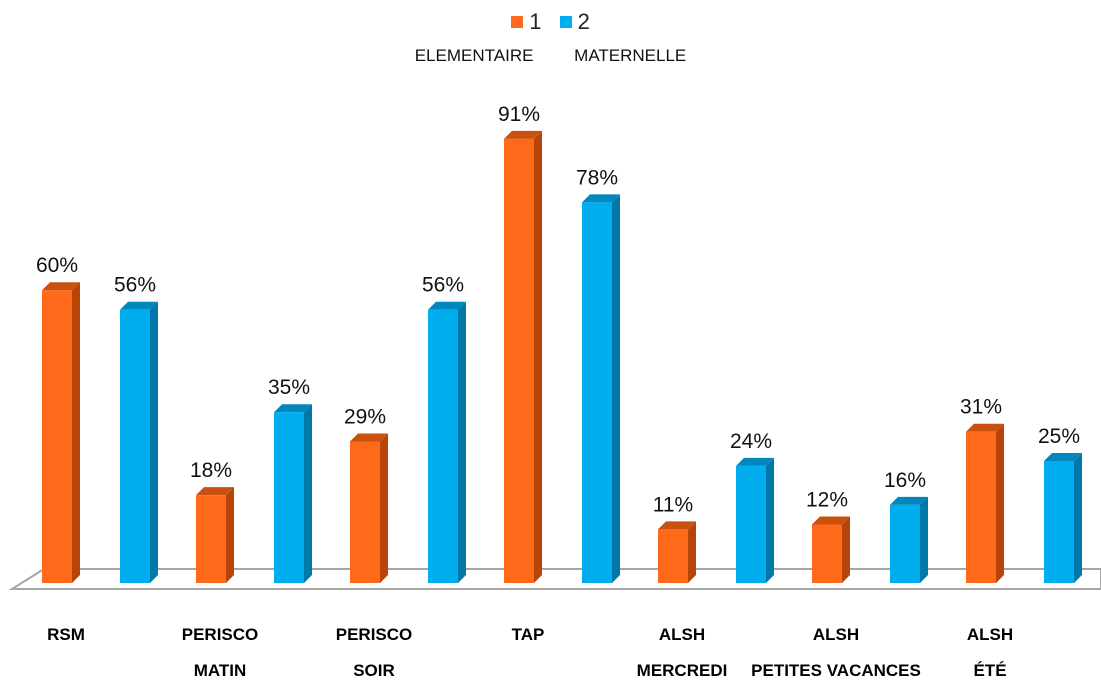 The image size is (1101, 681). What do you see at coordinates (66, 634) in the screenshot?
I see `category-label-1-line-1: RSM` at bounding box center [66, 634].